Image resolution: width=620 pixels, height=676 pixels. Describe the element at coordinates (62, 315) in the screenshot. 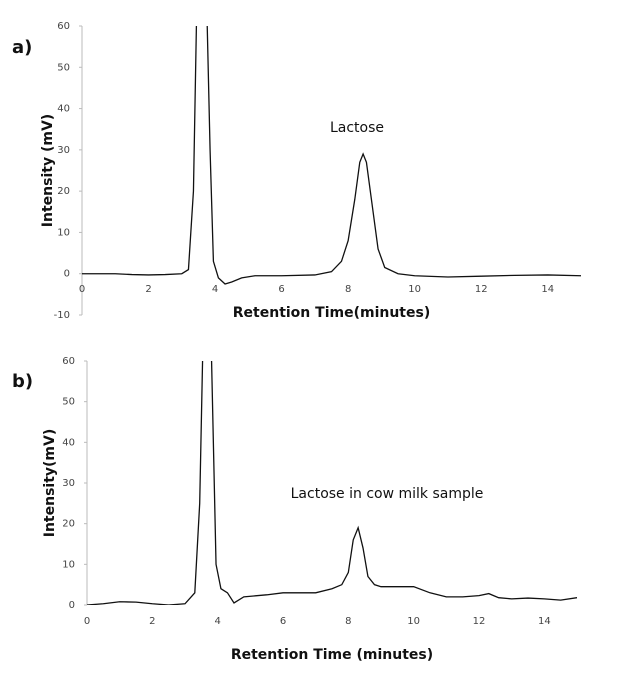

I see `y-tick-label: -10` at that location.